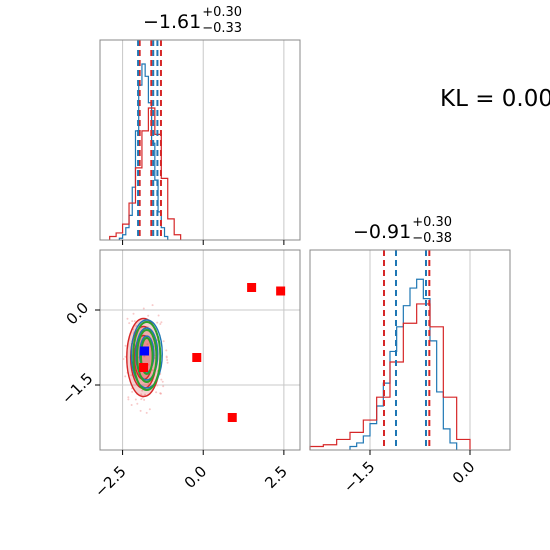 The width and height of the screenshot is (550, 550). Describe the element at coordinates (196, 477) in the screenshot. I see `joint-xtick-label: 0.0` at that location.